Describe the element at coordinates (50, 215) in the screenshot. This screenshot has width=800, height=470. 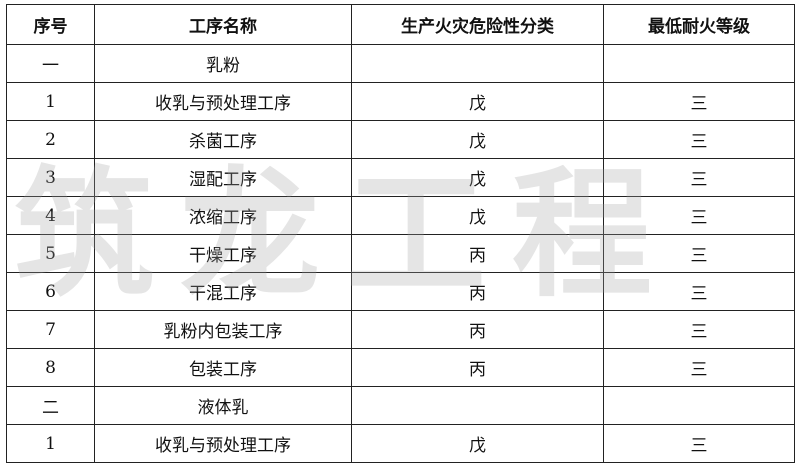
I see `cell-seq: 4` at that location.